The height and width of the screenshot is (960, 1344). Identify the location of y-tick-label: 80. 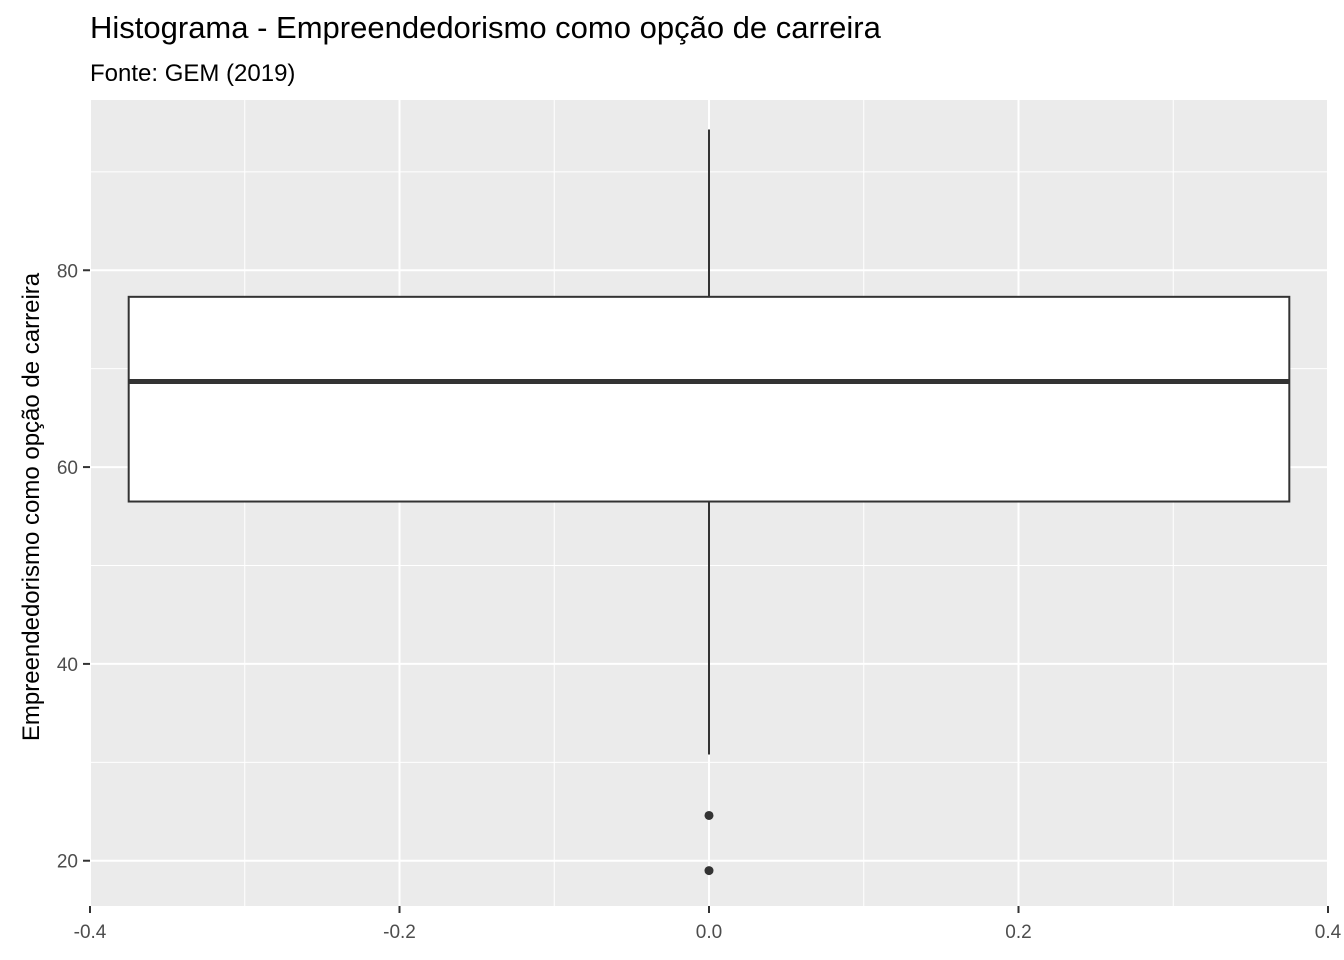
(67, 271).